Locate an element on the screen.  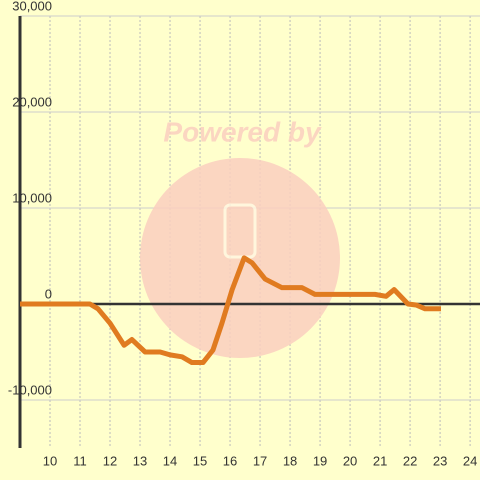
x-tick-label: 11 is located at coordinates (80, 460).